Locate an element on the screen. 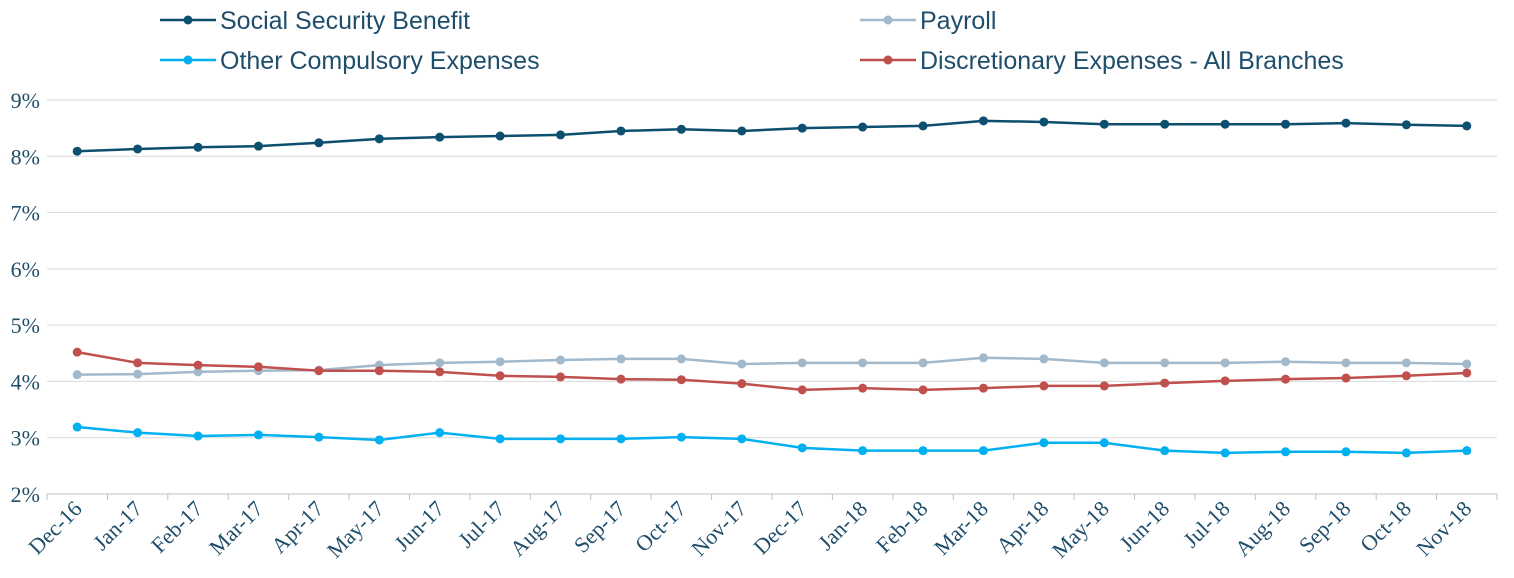 This screenshot has height=578, width=1514. y-tick-label: 2% is located at coordinates (25, 494).